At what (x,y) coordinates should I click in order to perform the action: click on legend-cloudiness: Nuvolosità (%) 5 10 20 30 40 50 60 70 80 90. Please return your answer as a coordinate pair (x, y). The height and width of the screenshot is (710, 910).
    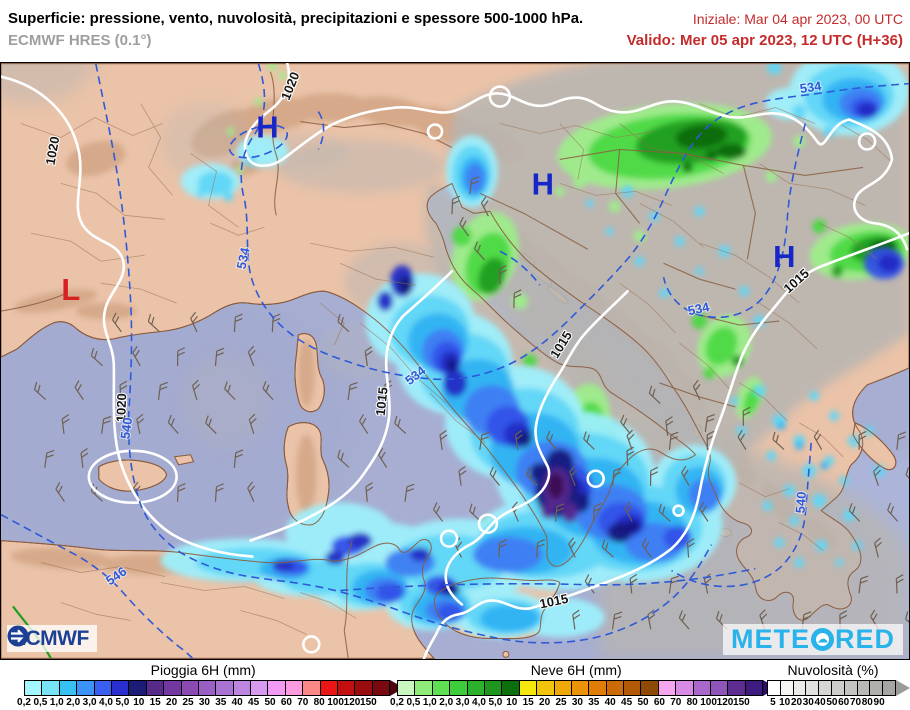
    Looking at the image, I should click on (838, 686).